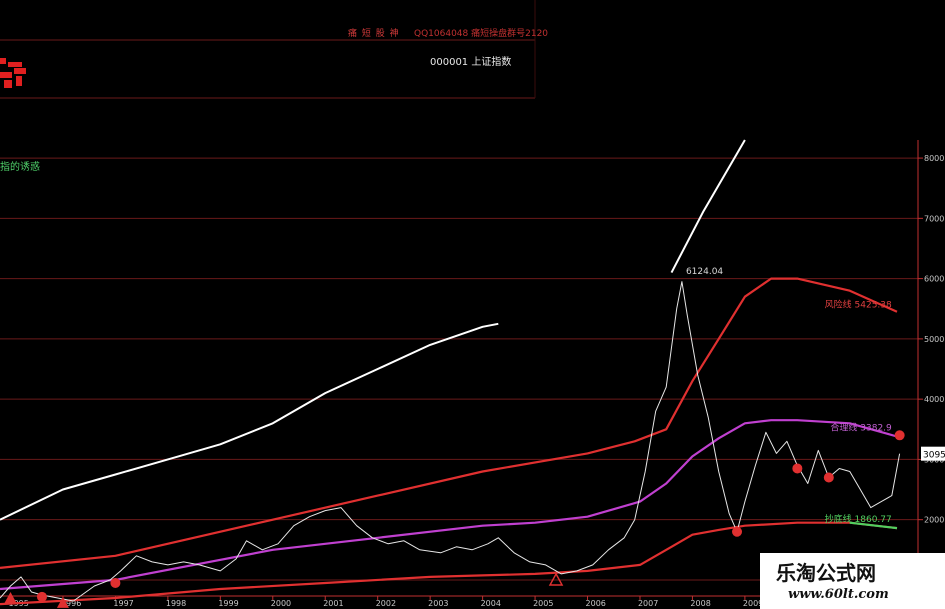  What do you see at coordinates (333, 603) in the screenshot?
I see `x-tick-label: 2001` at bounding box center [333, 603].